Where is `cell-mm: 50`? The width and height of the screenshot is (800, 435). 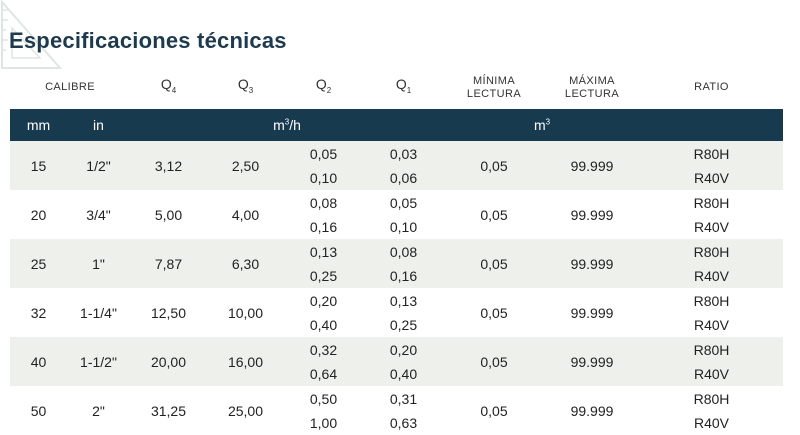
cell-mm: 50 is located at coordinates (38, 410).